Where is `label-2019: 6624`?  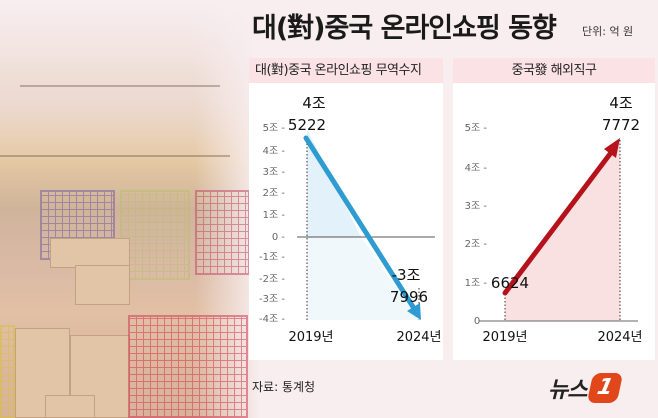 label-2019: 6624 is located at coordinates (510, 283).